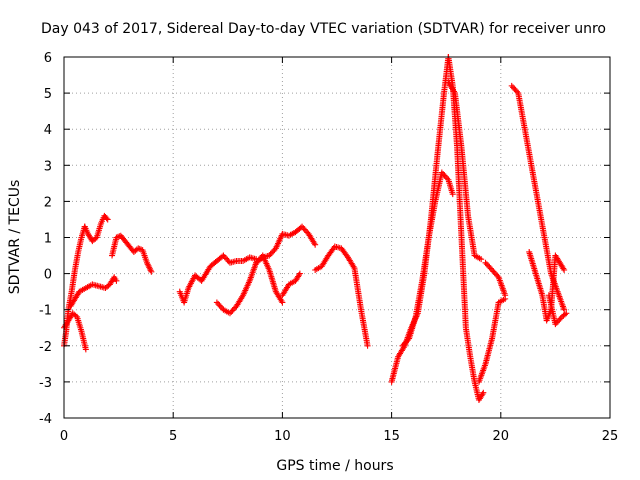 The height and width of the screenshot is (480, 640). What do you see at coordinates (610, 436) in the screenshot?
I see `x-tick-label: 25` at bounding box center [610, 436].